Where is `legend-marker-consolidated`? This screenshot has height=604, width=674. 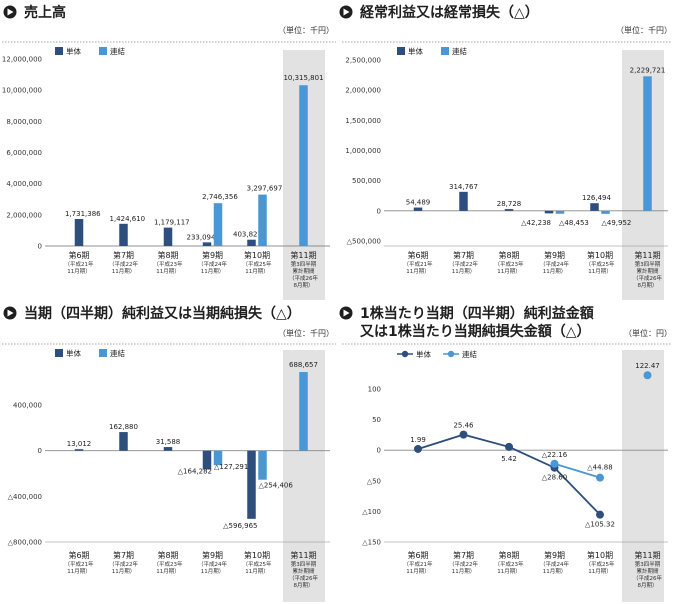
legend-marker-consolidated is located at coordinates (451, 354).